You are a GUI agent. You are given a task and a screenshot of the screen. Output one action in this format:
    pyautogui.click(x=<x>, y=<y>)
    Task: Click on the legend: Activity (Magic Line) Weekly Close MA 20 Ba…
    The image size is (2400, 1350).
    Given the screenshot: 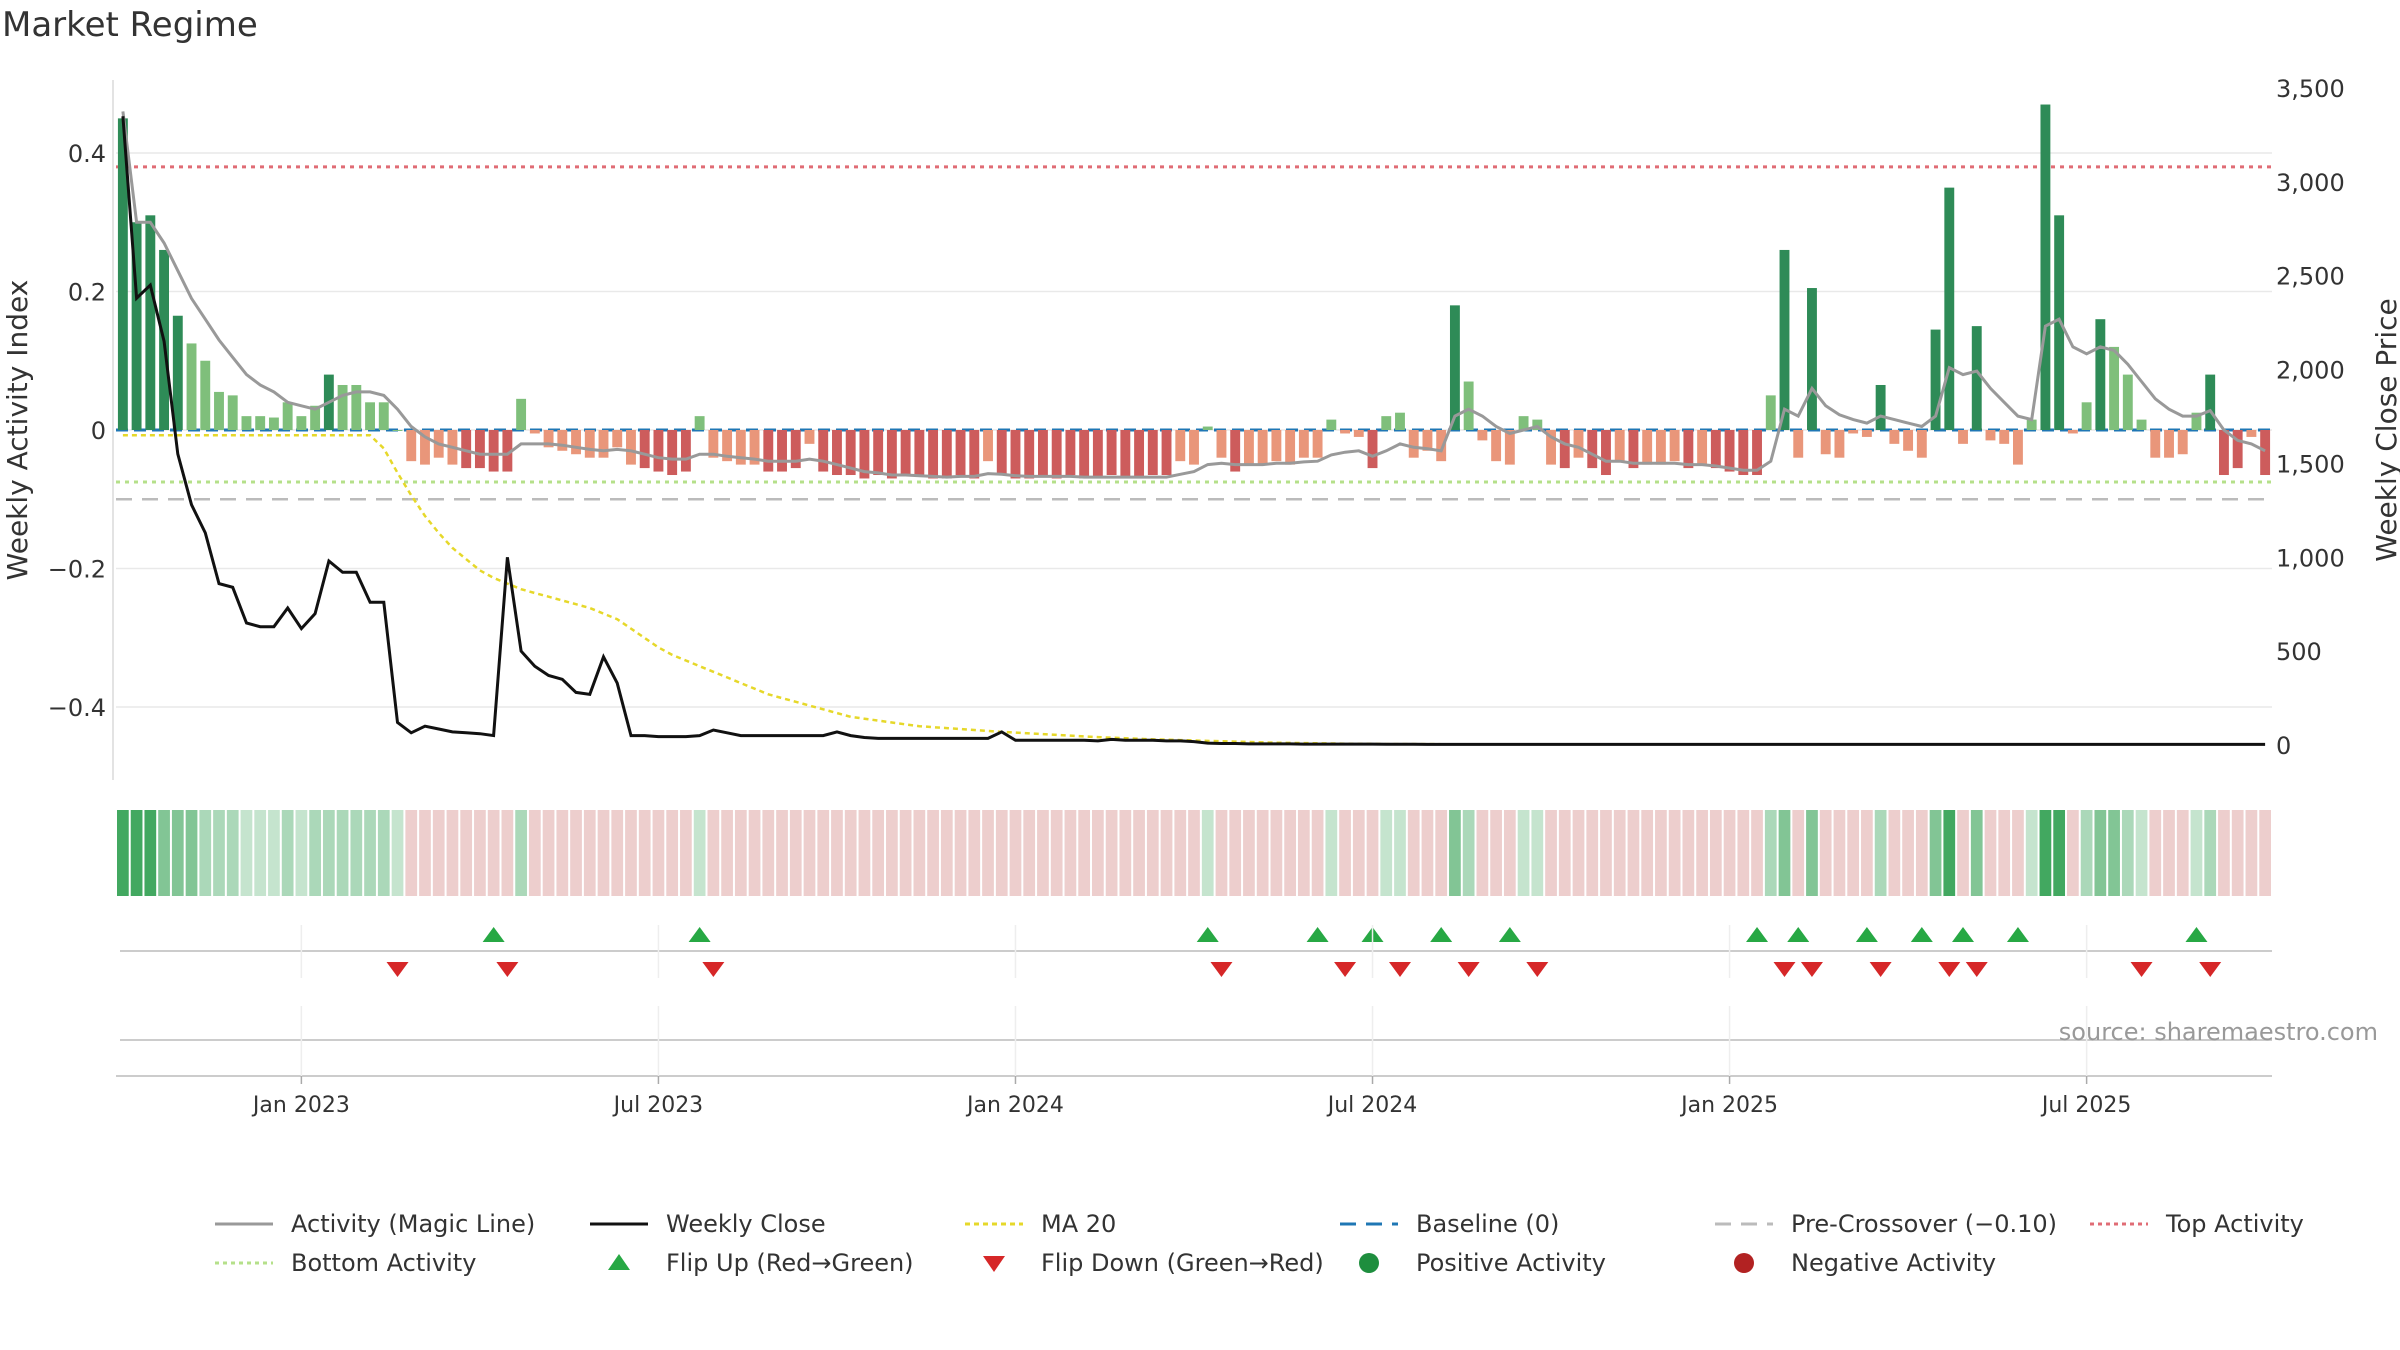 What is the action you would take?
    pyautogui.click(x=1259, y=1243)
    